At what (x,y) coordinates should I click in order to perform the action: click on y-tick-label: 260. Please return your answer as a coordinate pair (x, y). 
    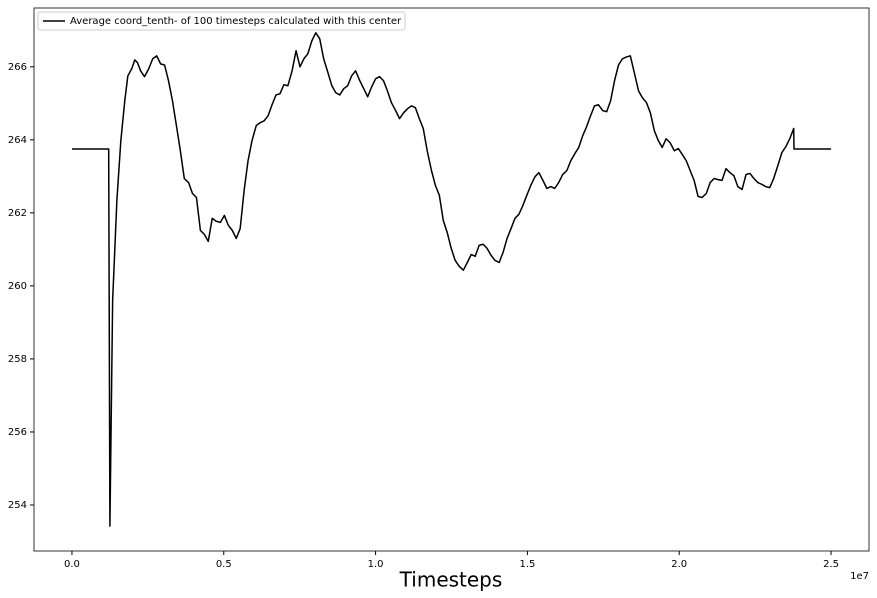
    Looking at the image, I should click on (17, 286).